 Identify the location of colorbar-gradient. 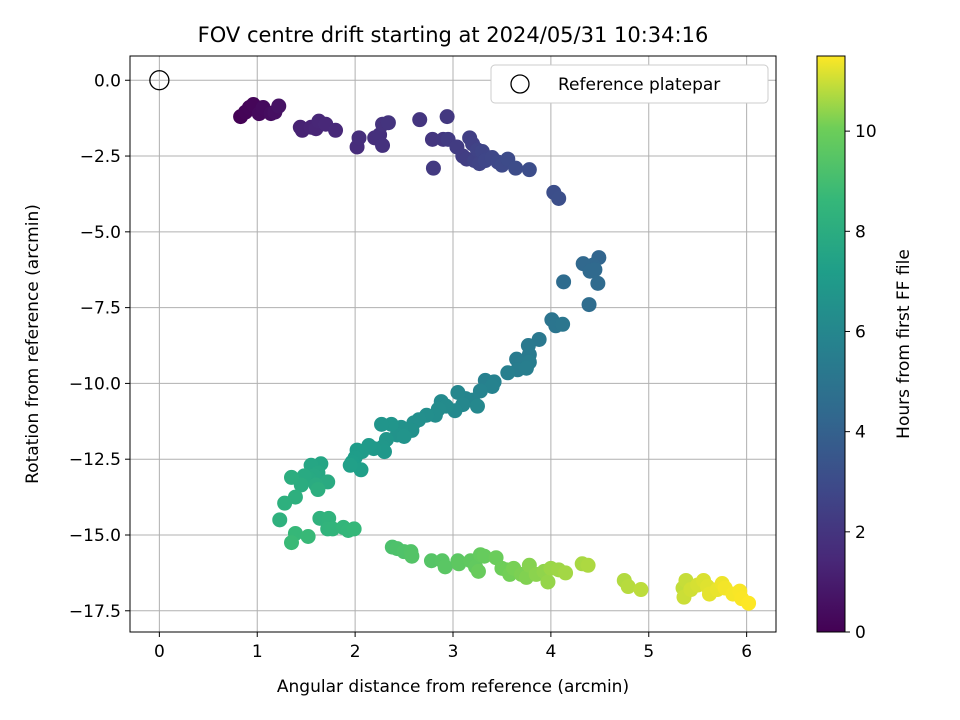
(831, 344).